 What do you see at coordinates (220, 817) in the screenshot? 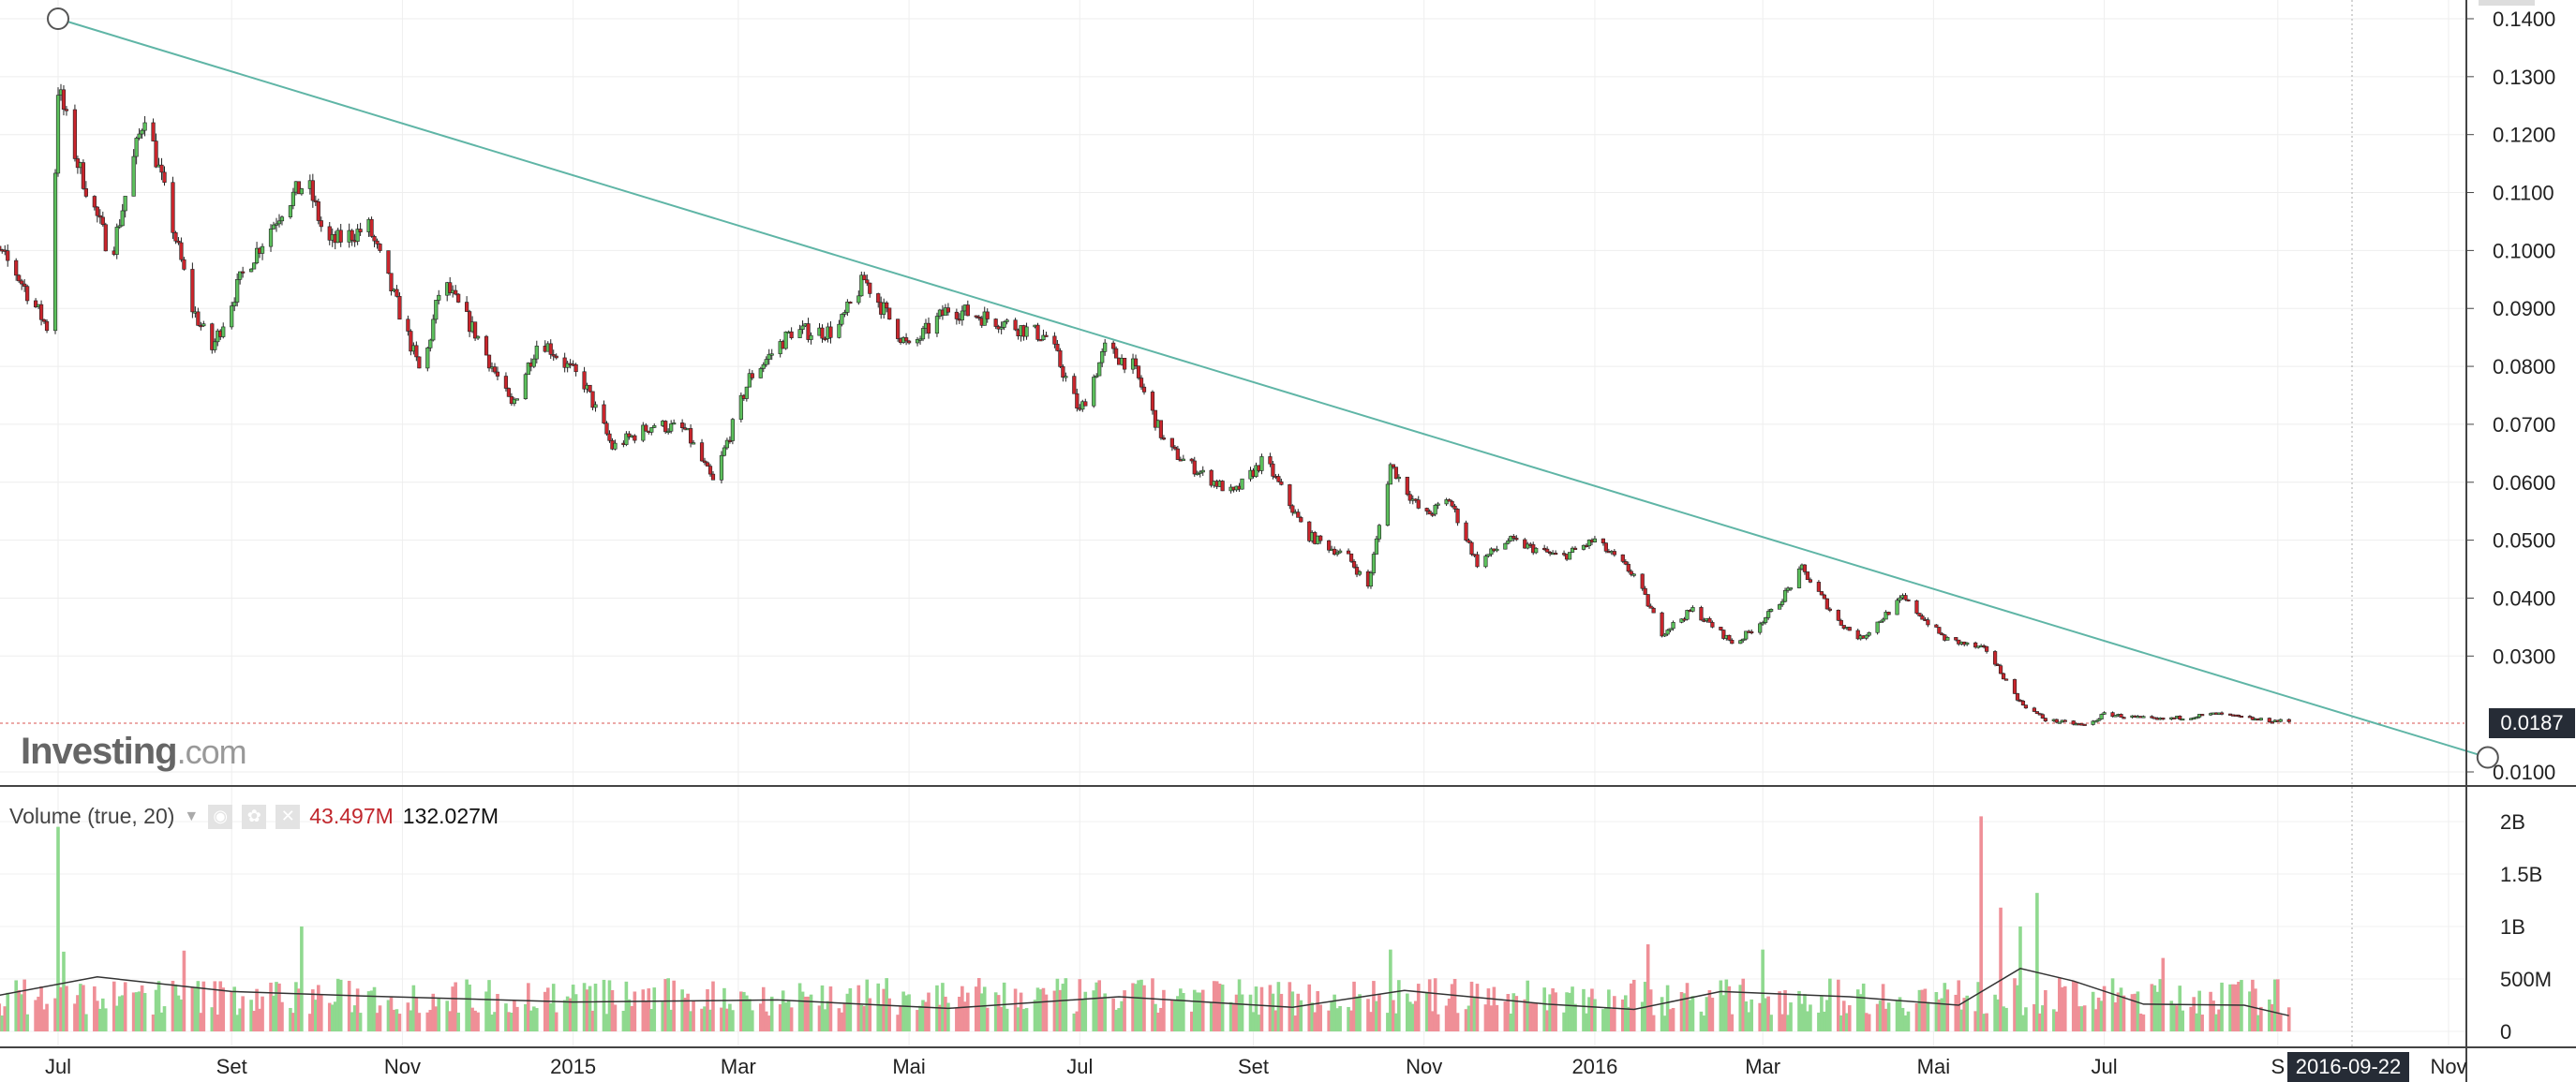
I see `eye-icon: ◉` at bounding box center [220, 817].